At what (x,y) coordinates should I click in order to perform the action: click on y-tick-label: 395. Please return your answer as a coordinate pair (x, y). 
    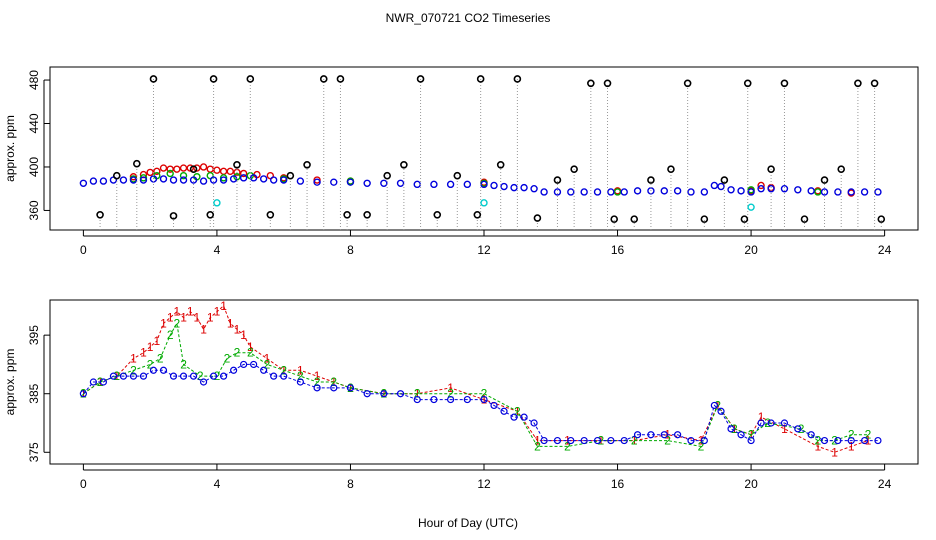
    Looking at the image, I should click on (34, 335).